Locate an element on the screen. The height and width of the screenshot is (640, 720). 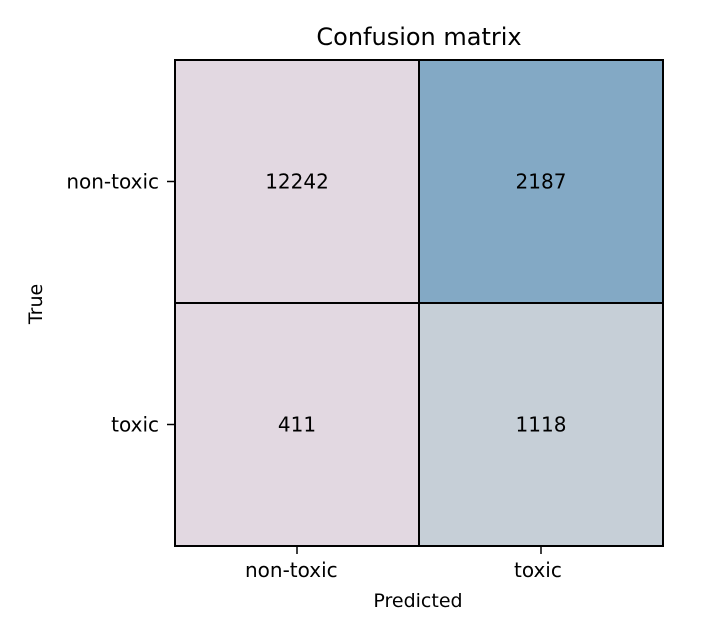
x-axis: non-toxic toxic is located at coordinates (403, 564).